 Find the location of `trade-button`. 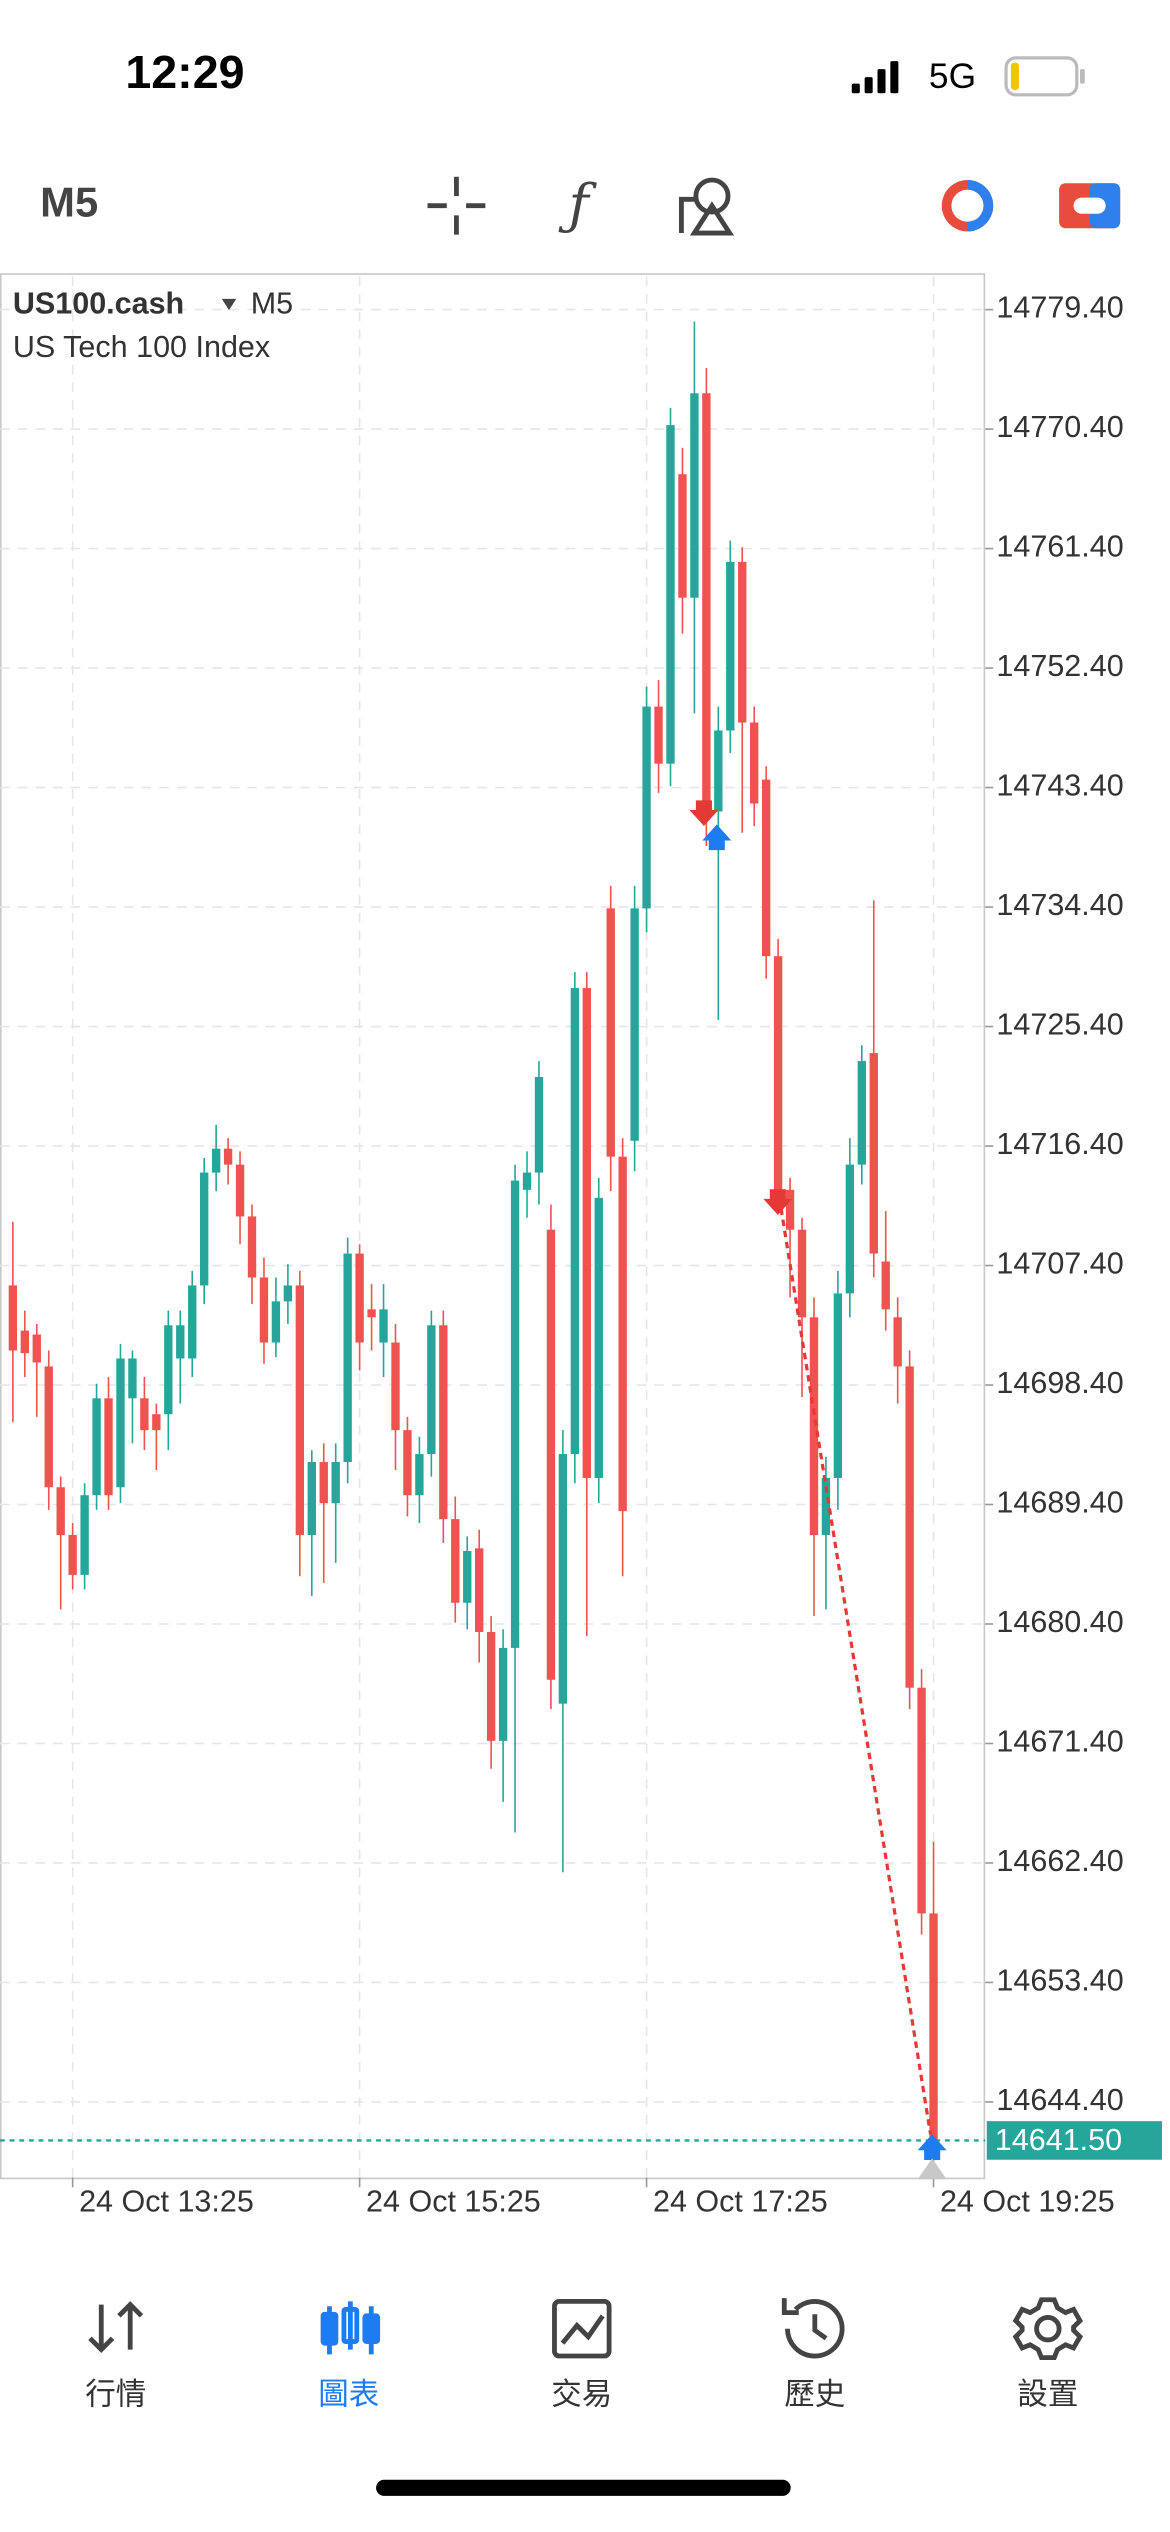

trade-button is located at coordinates (1090, 206).